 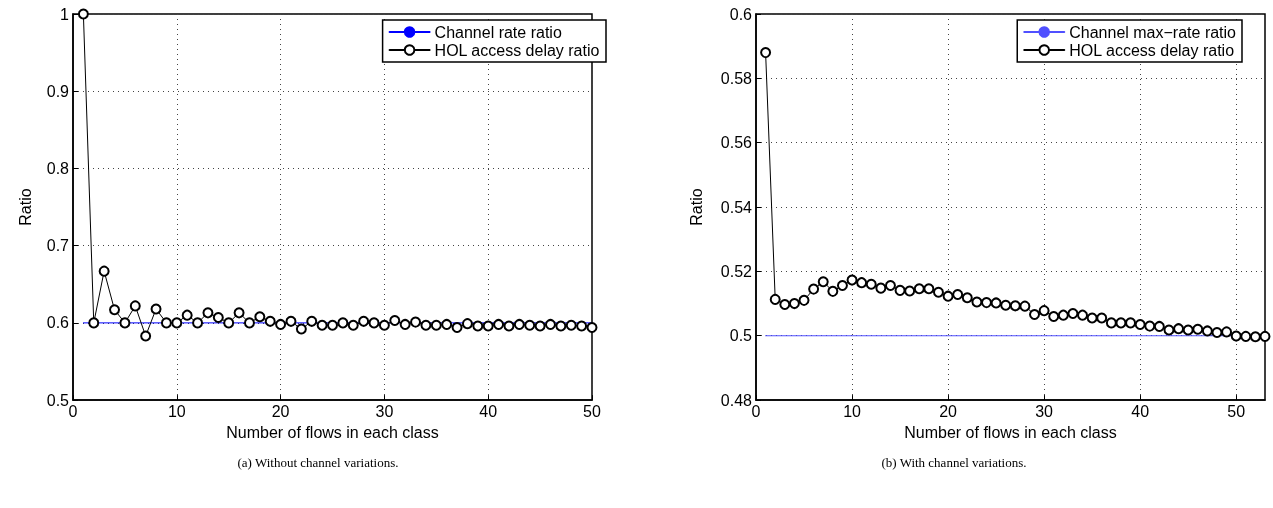 I want to click on text: (b) With channel variations., so click(x=954, y=463).